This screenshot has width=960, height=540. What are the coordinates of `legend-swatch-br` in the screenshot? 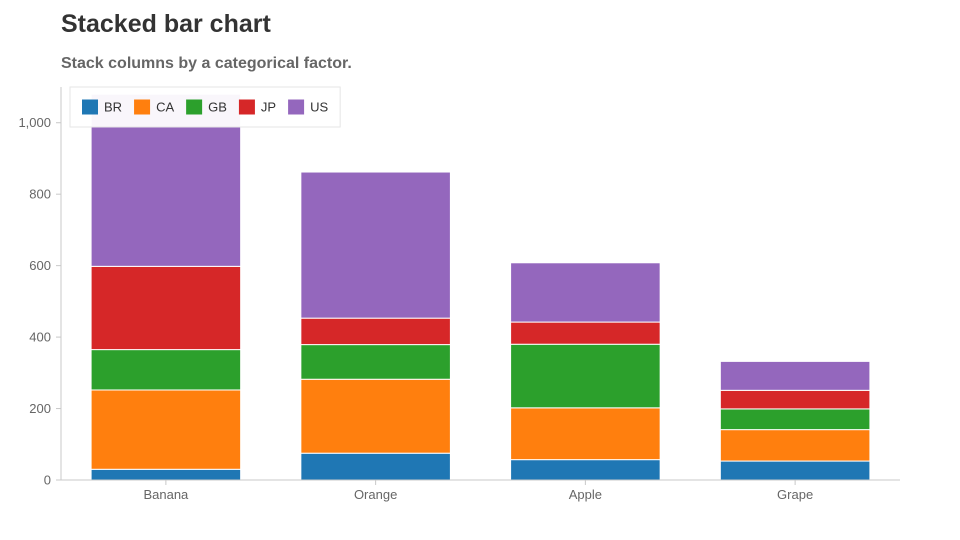 It's located at (90, 107).